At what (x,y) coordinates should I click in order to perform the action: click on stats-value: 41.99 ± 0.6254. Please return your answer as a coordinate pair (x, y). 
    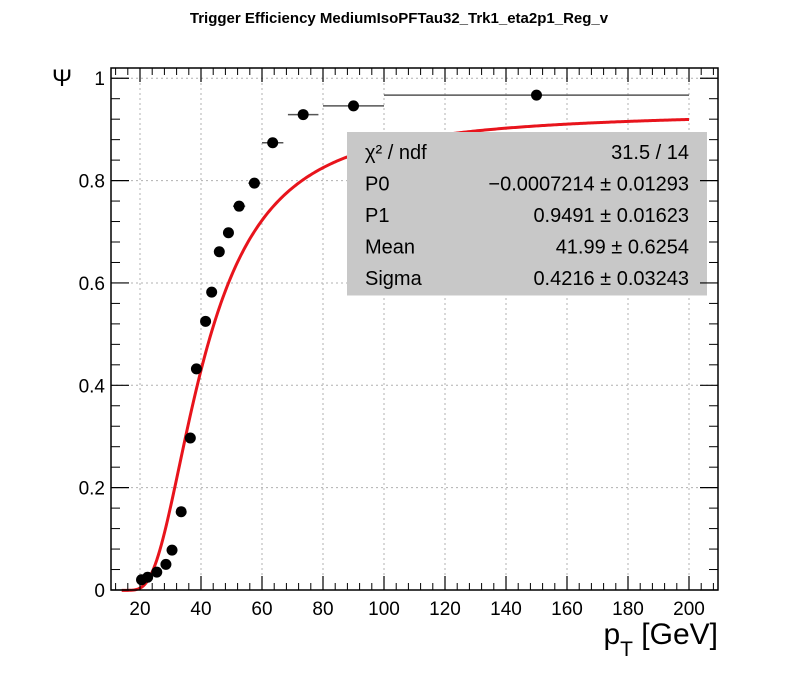
    Looking at the image, I should click on (622, 248).